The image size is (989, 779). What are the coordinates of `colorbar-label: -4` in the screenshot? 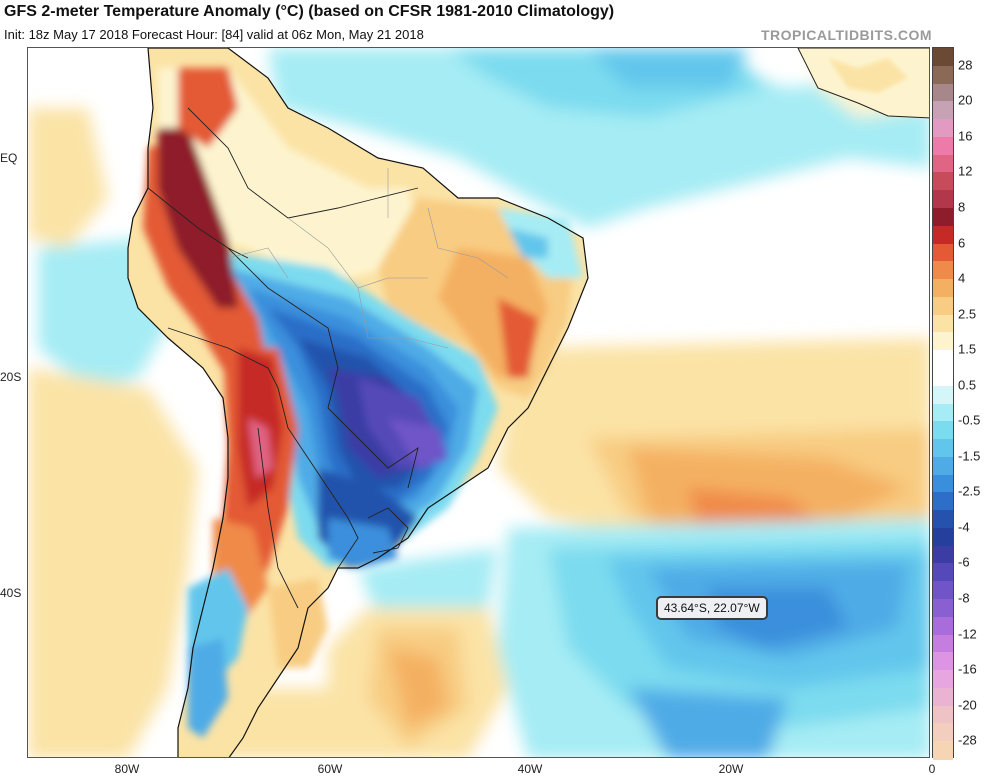 It's located at (964, 527).